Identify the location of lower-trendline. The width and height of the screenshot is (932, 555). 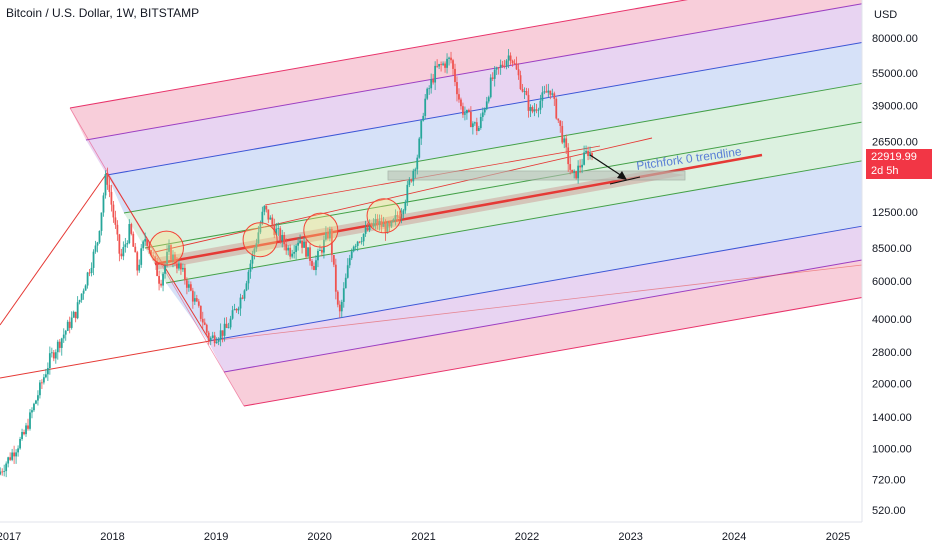
(105, 359).